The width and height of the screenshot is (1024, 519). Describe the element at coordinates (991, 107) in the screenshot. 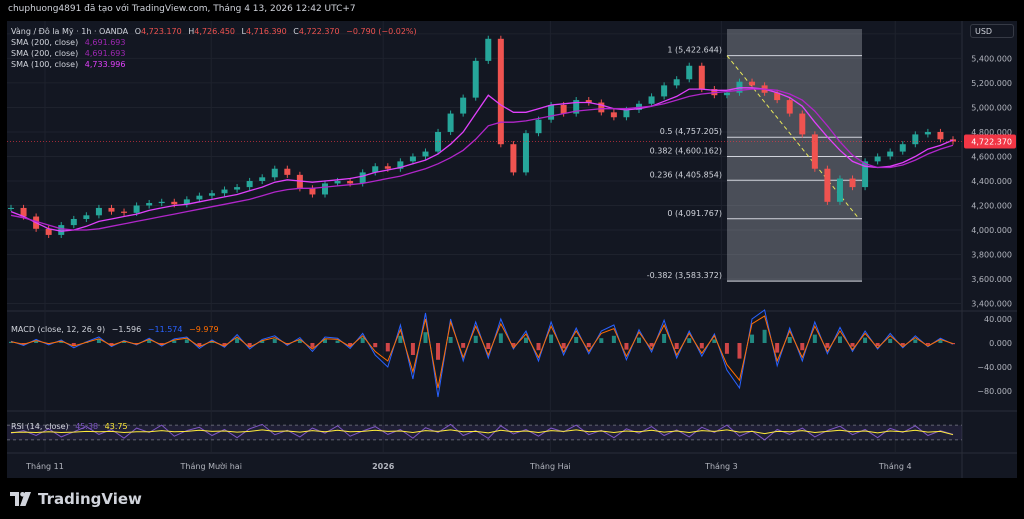

I see `price-tick-label: 5,000.000` at that location.